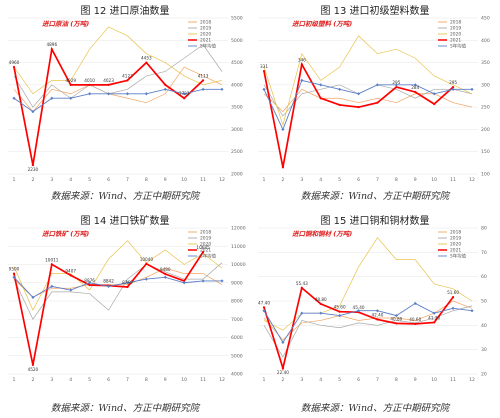  What do you see at coordinates (340, 307) in the screenshot?
I see `data-label: 45.60` at bounding box center [340, 307].